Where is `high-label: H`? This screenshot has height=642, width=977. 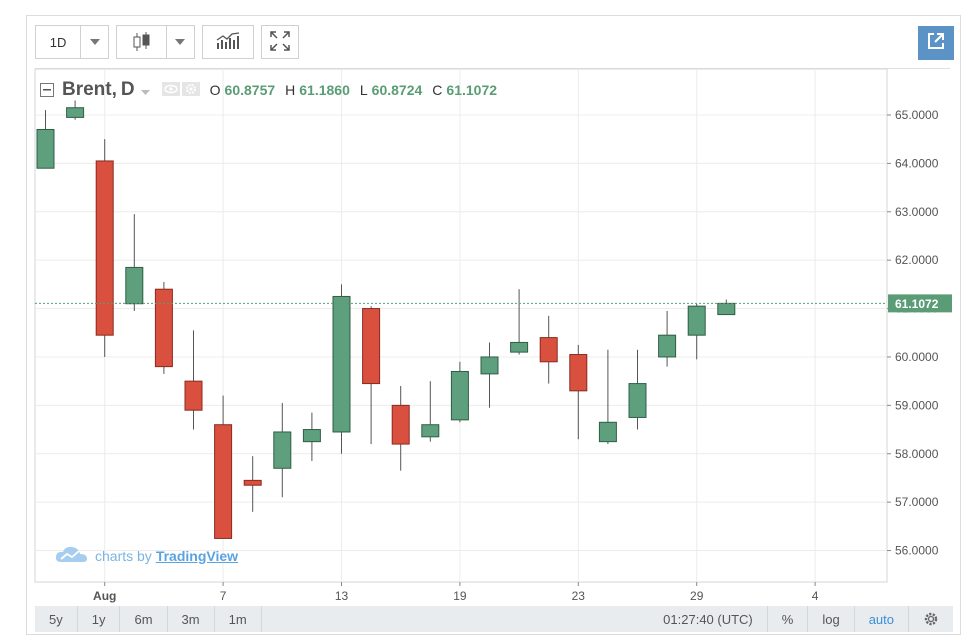
high-label: H is located at coordinates (290, 90).